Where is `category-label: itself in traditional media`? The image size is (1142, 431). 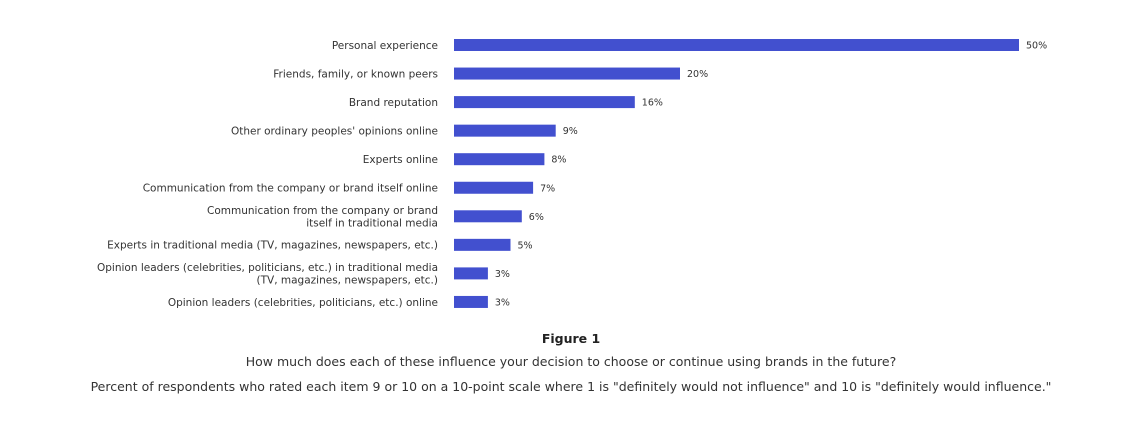 category-label: itself in traditional media is located at coordinates (372, 223).